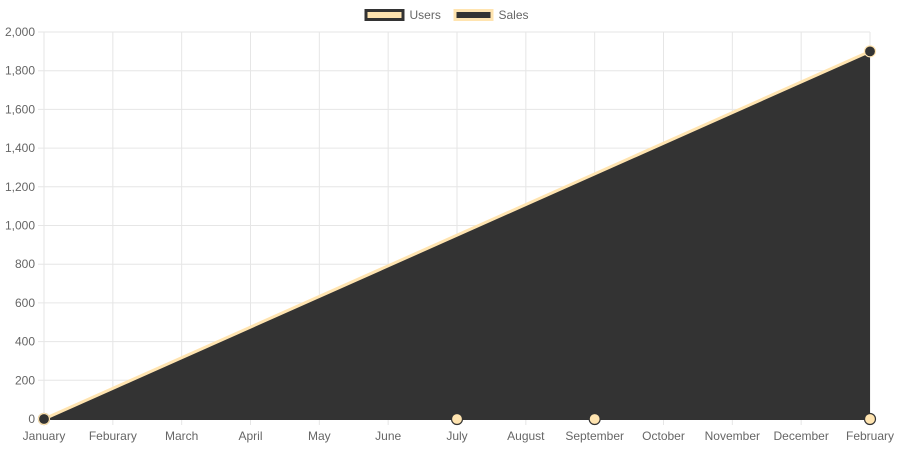 The height and width of the screenshot is (453, 897). Describe the element at coordinates (25, 264) in the screenshot. I see `y-tick-label: 800` at that location.